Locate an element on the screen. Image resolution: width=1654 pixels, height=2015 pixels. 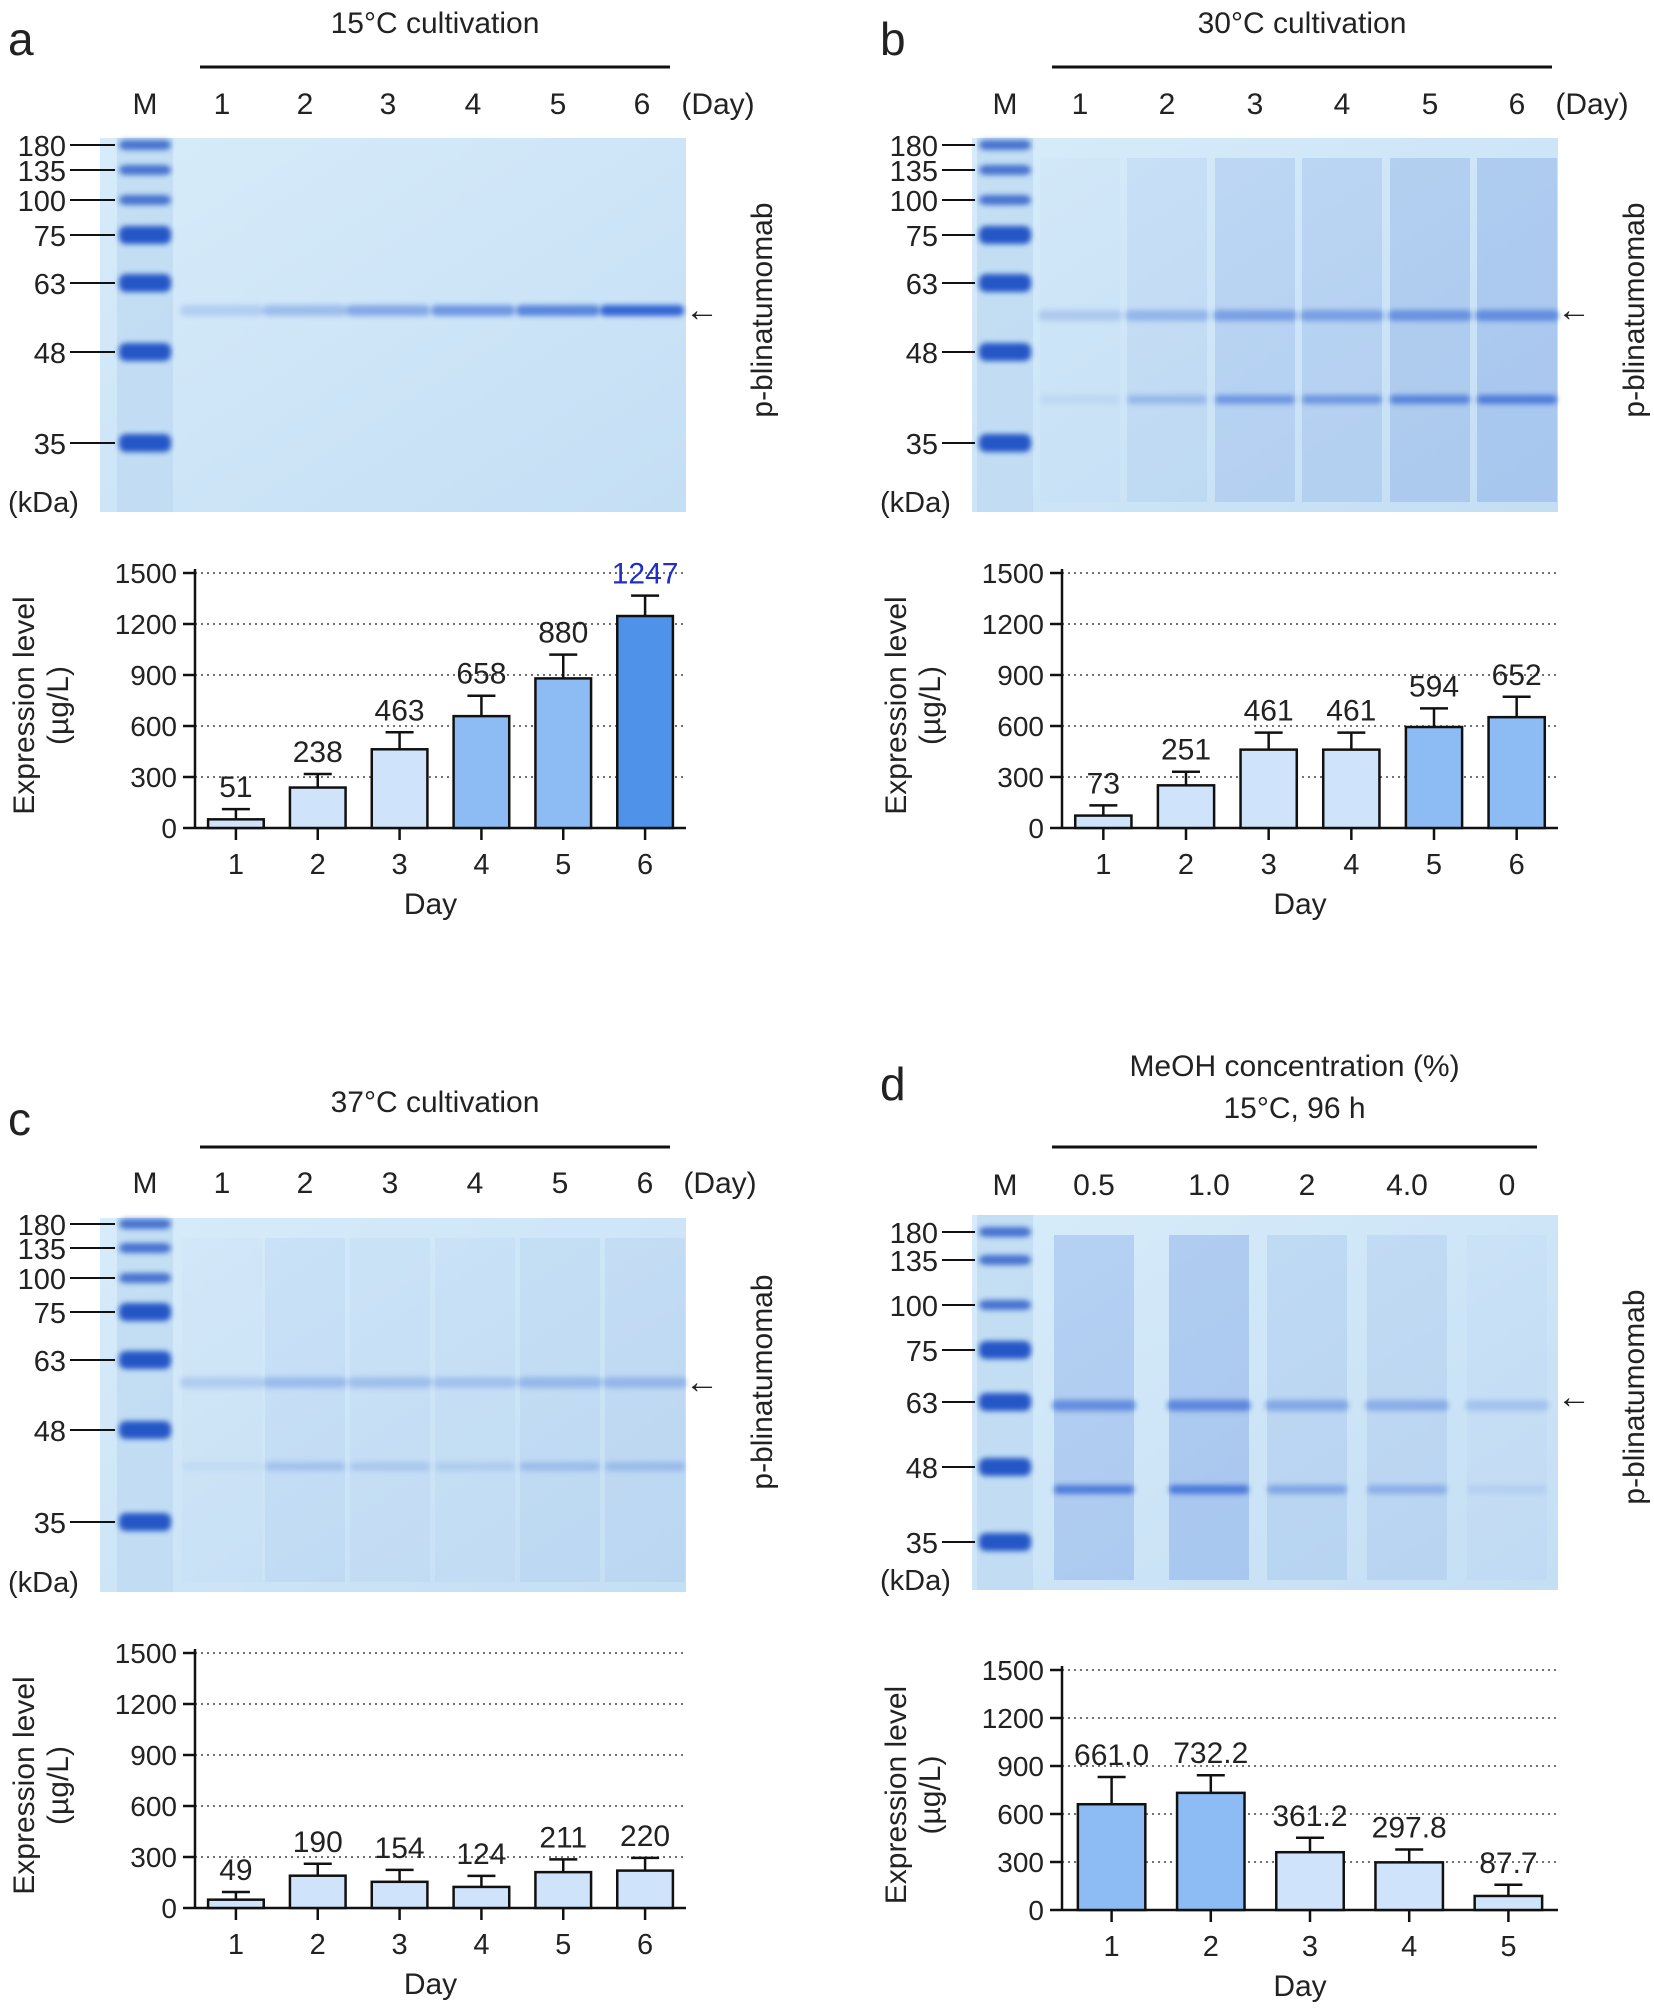
target-arrow: ← is located at coordinates (1574, 1397).